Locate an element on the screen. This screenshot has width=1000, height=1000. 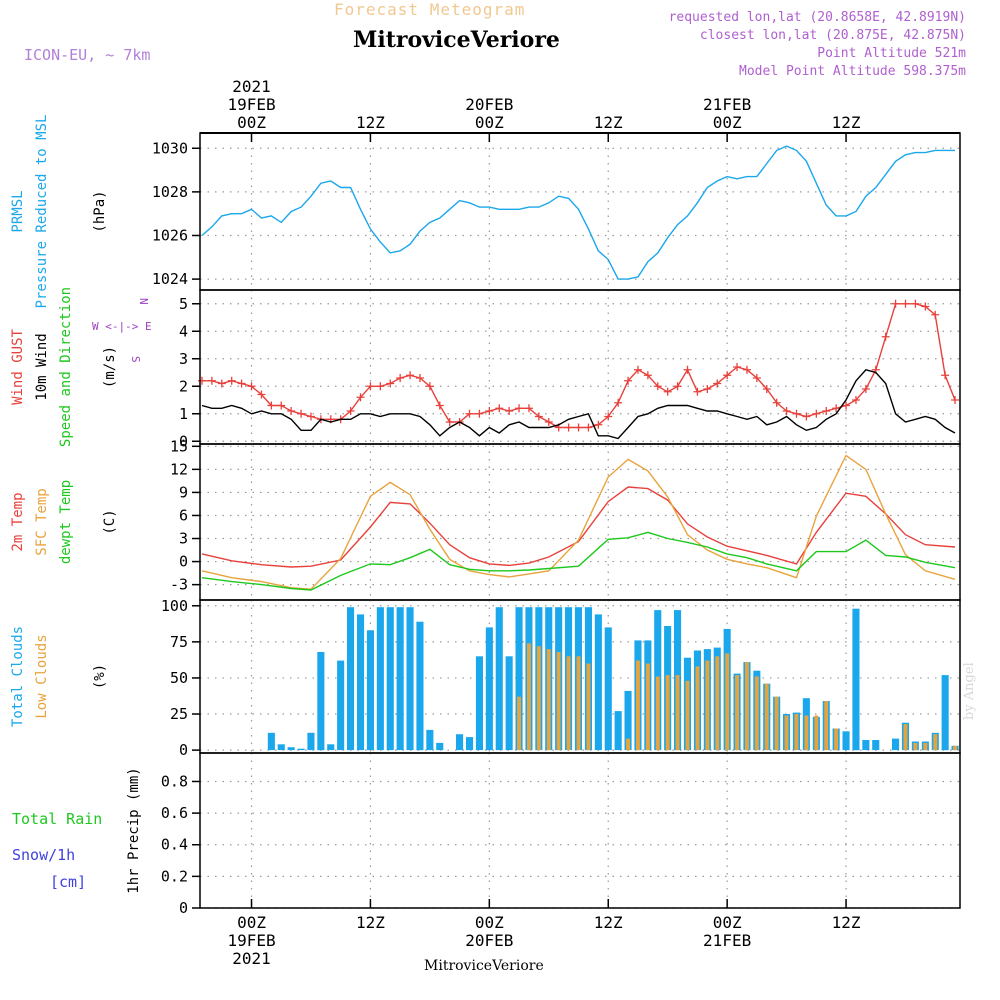
y-axis-label: (m/s) is located at coordinates (110, 367).